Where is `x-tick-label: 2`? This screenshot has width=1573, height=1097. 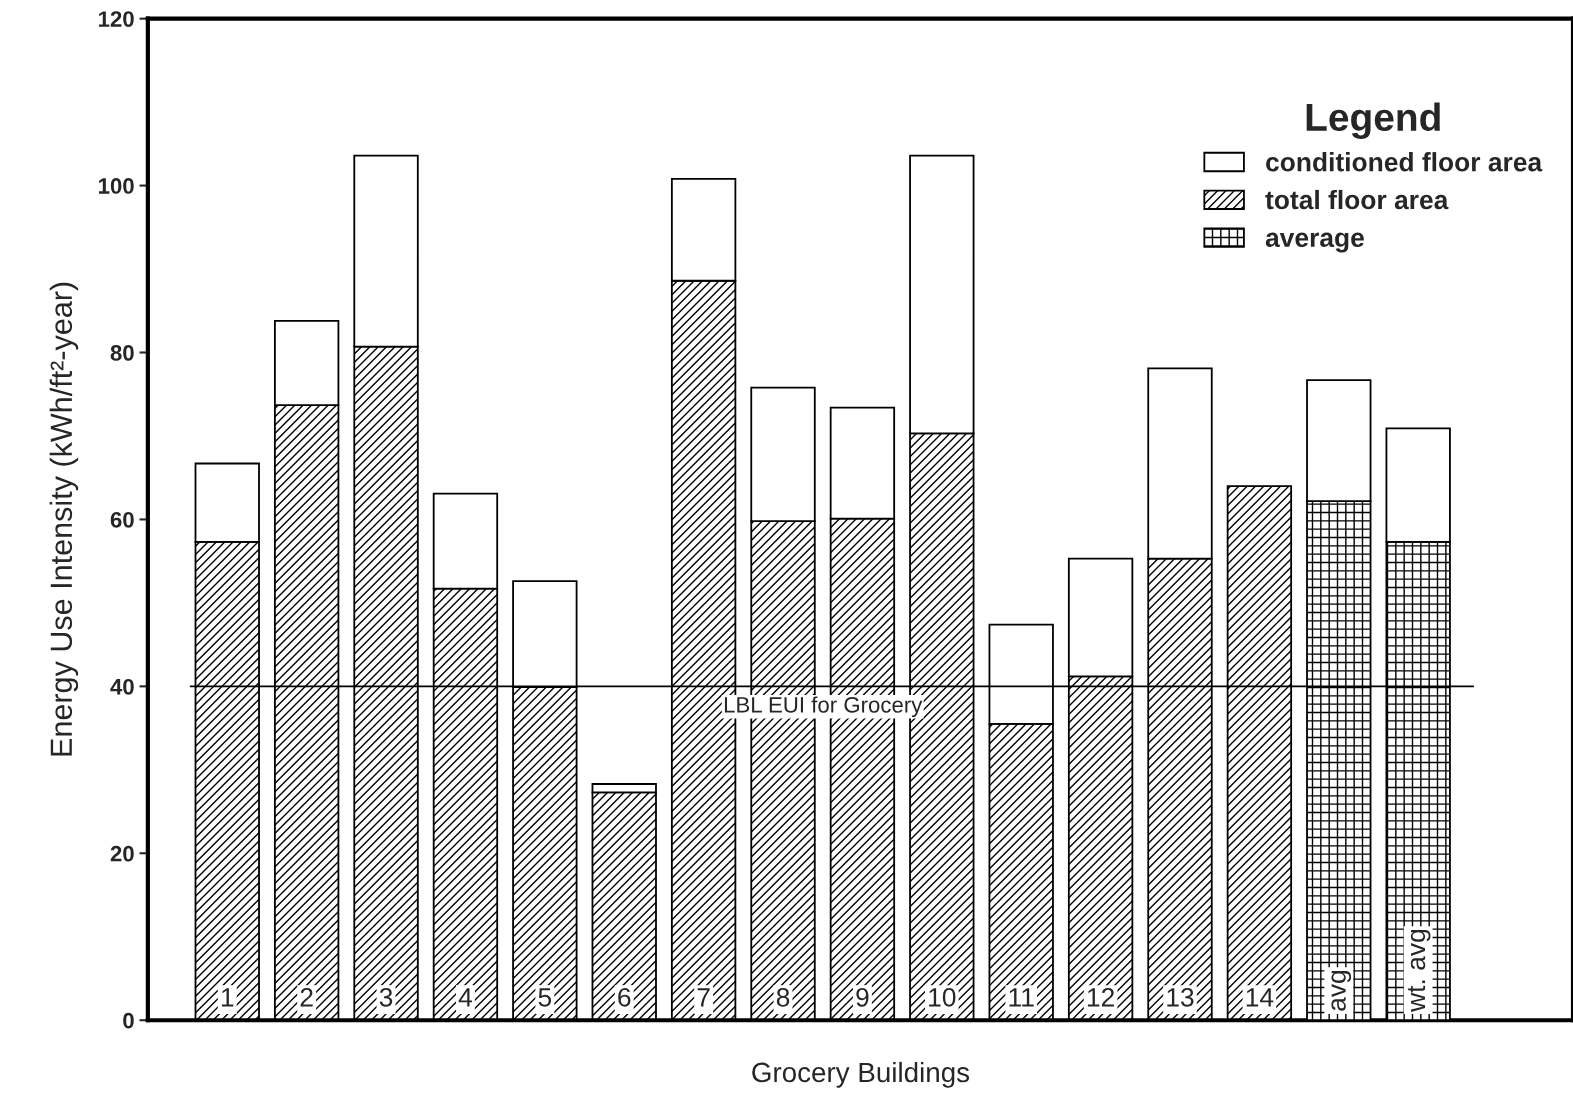 x-tick-label: 2 is located at coordinates (306, 997).